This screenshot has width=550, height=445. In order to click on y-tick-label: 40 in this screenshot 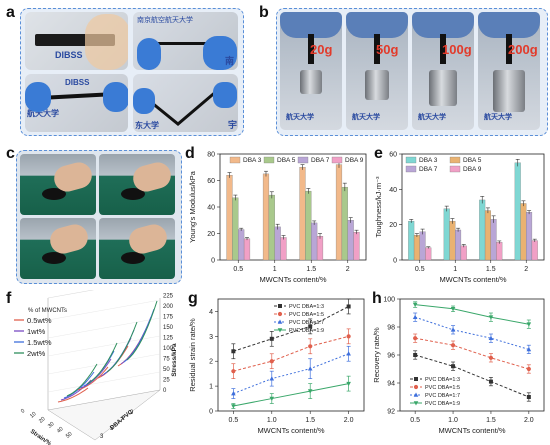, I will do `click(211, 208)`.